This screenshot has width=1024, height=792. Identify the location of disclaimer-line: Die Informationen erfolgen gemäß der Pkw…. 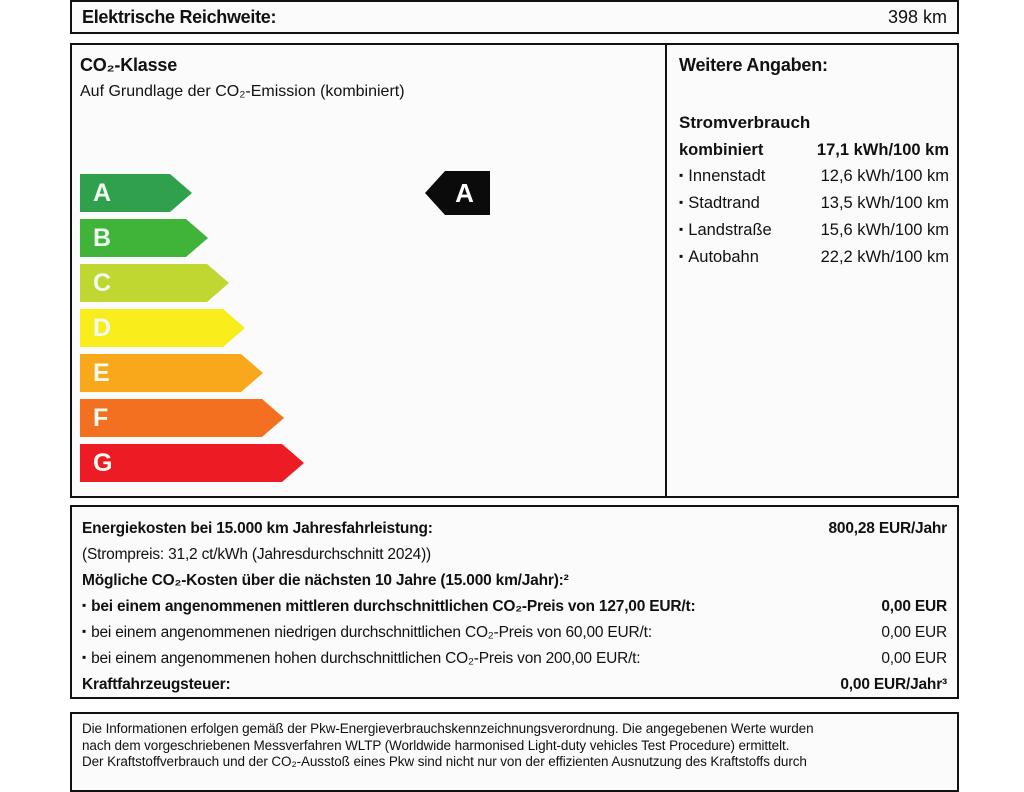
(448, 728).